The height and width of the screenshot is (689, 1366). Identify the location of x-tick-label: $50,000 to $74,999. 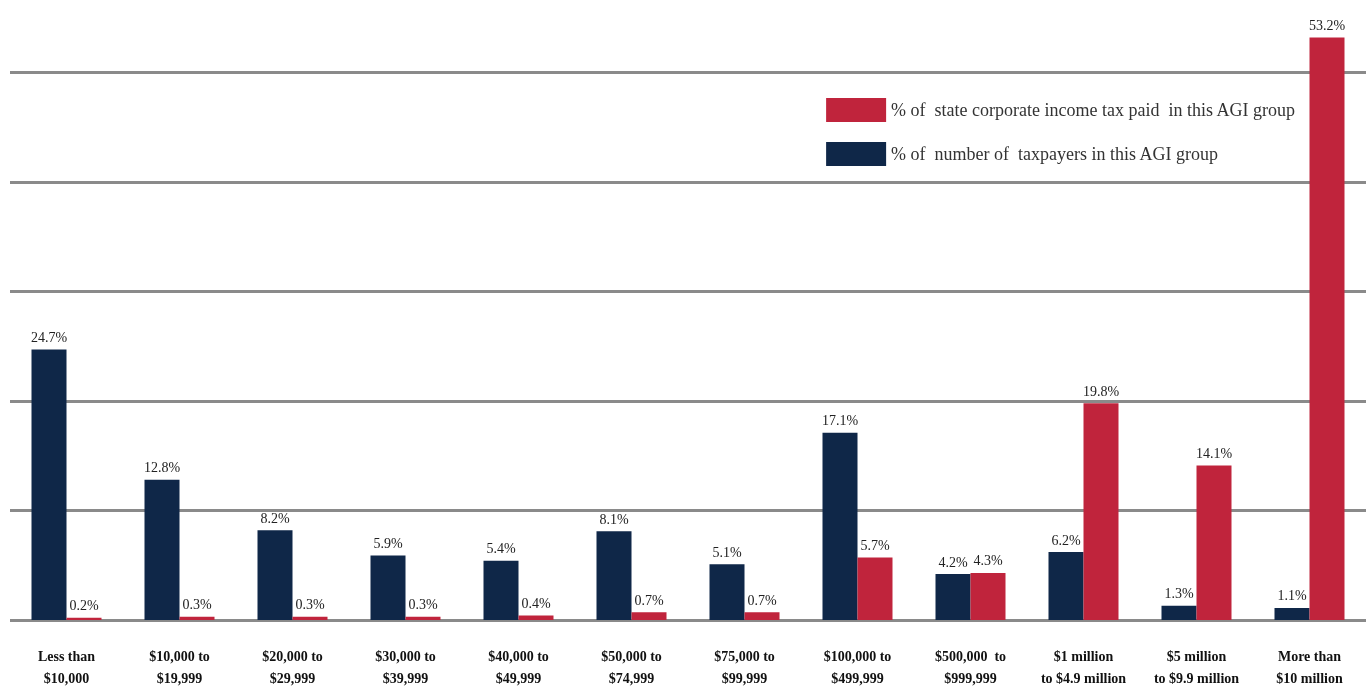
(631, 667).